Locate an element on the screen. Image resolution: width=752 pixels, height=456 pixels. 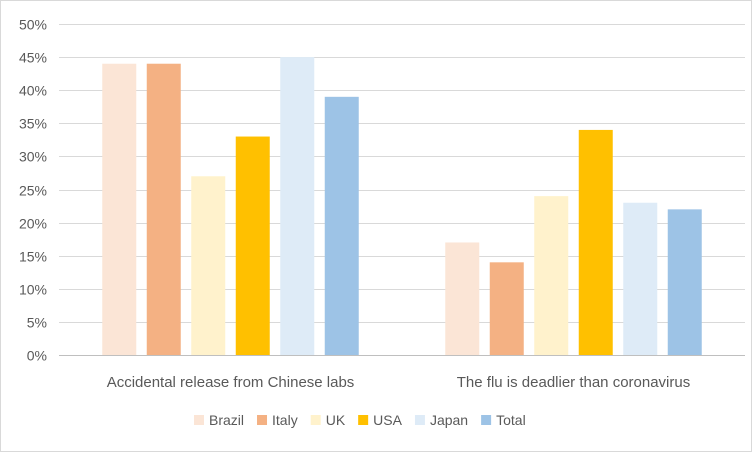
y-tick-label: 5% is located at coordinates (37, 323).